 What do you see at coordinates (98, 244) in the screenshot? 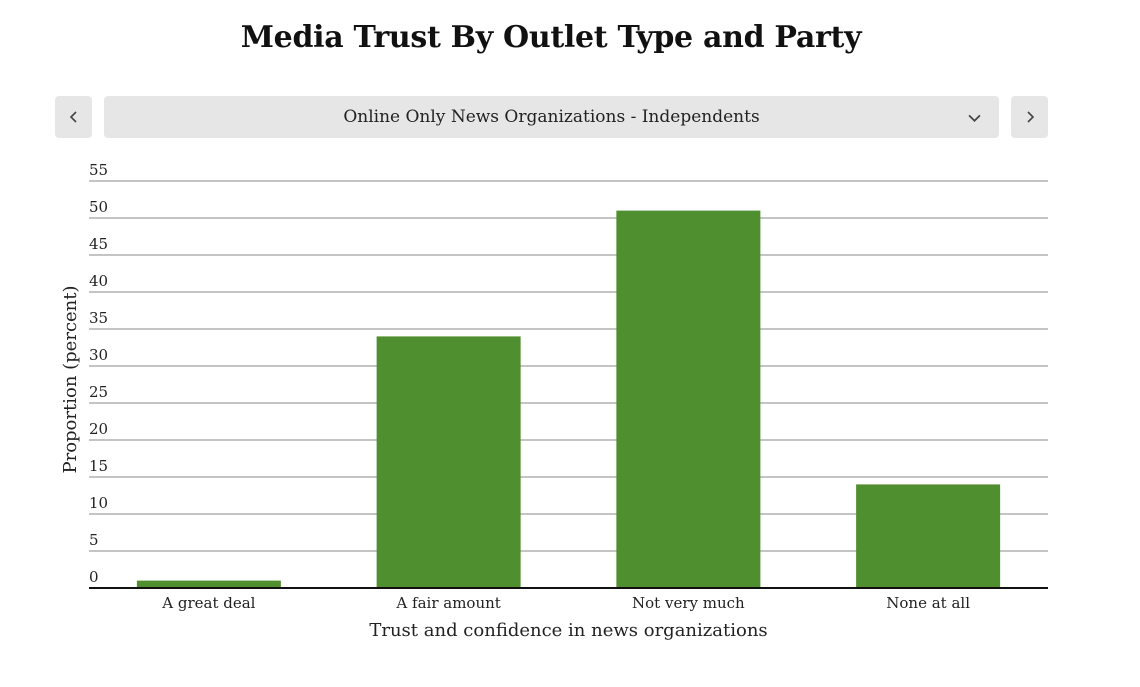
I see `y-tick-label: 45` at bounding box center [98, 244].